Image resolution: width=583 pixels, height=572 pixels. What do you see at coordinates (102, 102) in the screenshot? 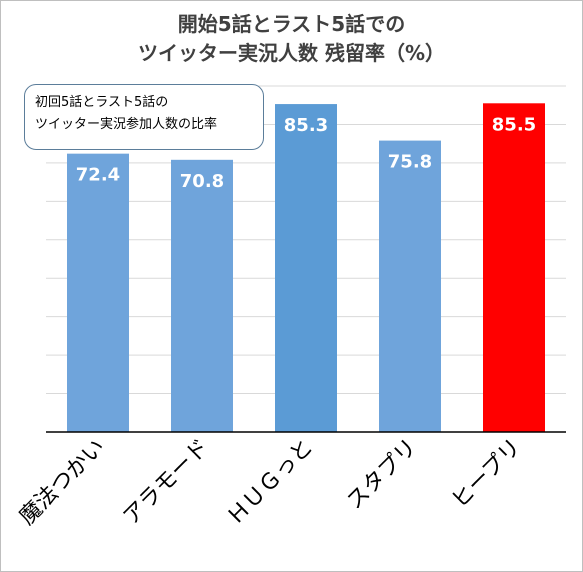
I see `annotation-line-1: 初回5話とラスト5話の` at bounding box center [102, 102].